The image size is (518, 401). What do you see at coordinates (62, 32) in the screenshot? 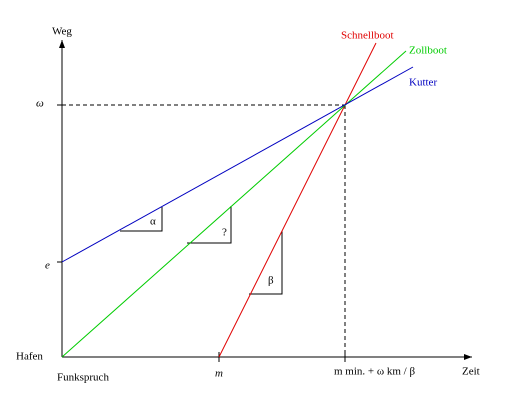
I see `y-axis-label: Weg` at bounding box center [62, 32].